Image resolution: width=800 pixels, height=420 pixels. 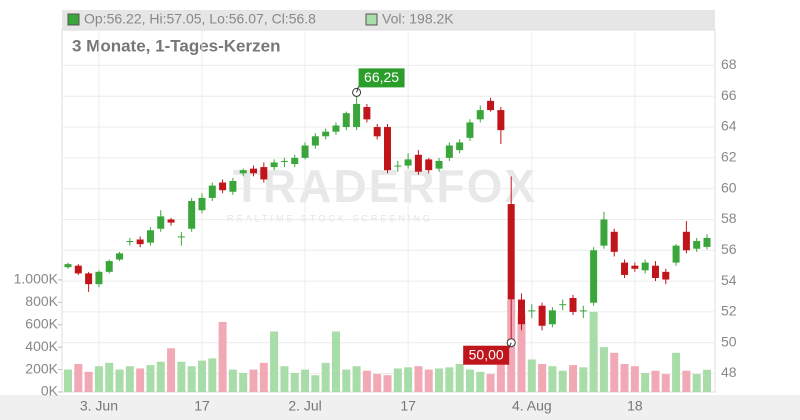 What do you see at coordinates (73, 19) in the screenshot?
I see `ohlc-legend-icon` at bounding box center [73, 19].